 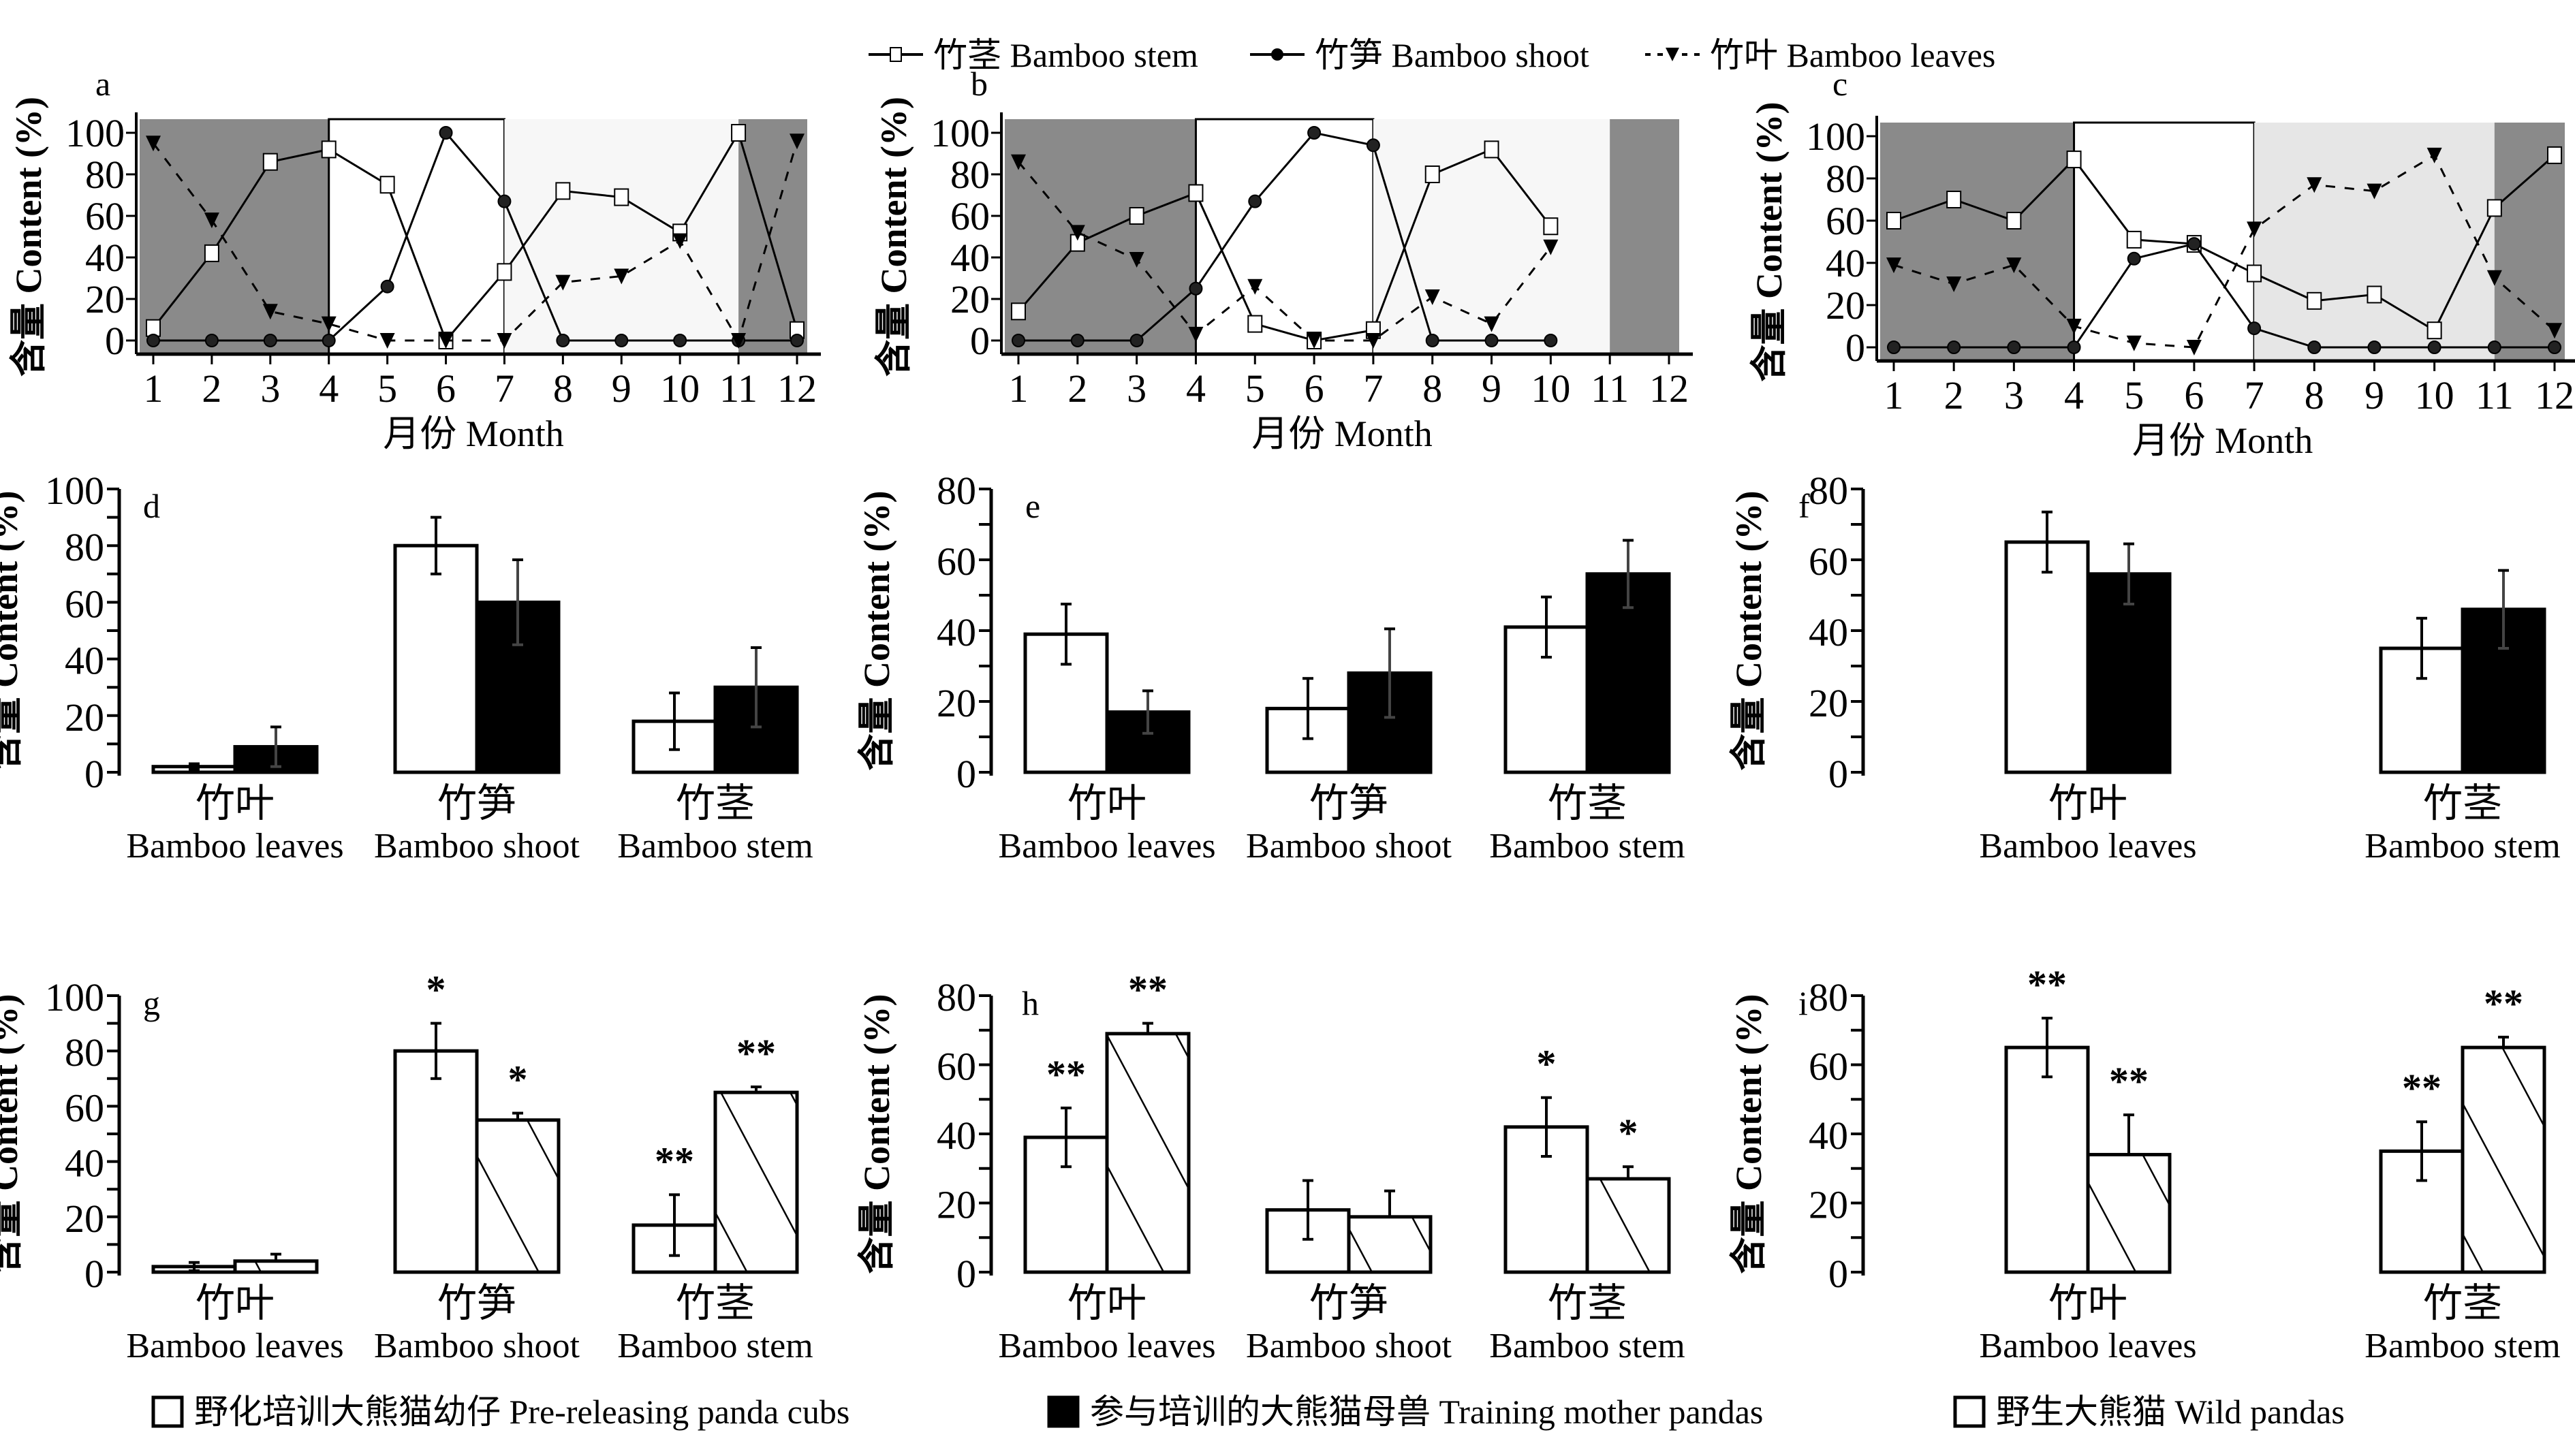 I want to click on bar-wild, so click(x=276, y=1266).